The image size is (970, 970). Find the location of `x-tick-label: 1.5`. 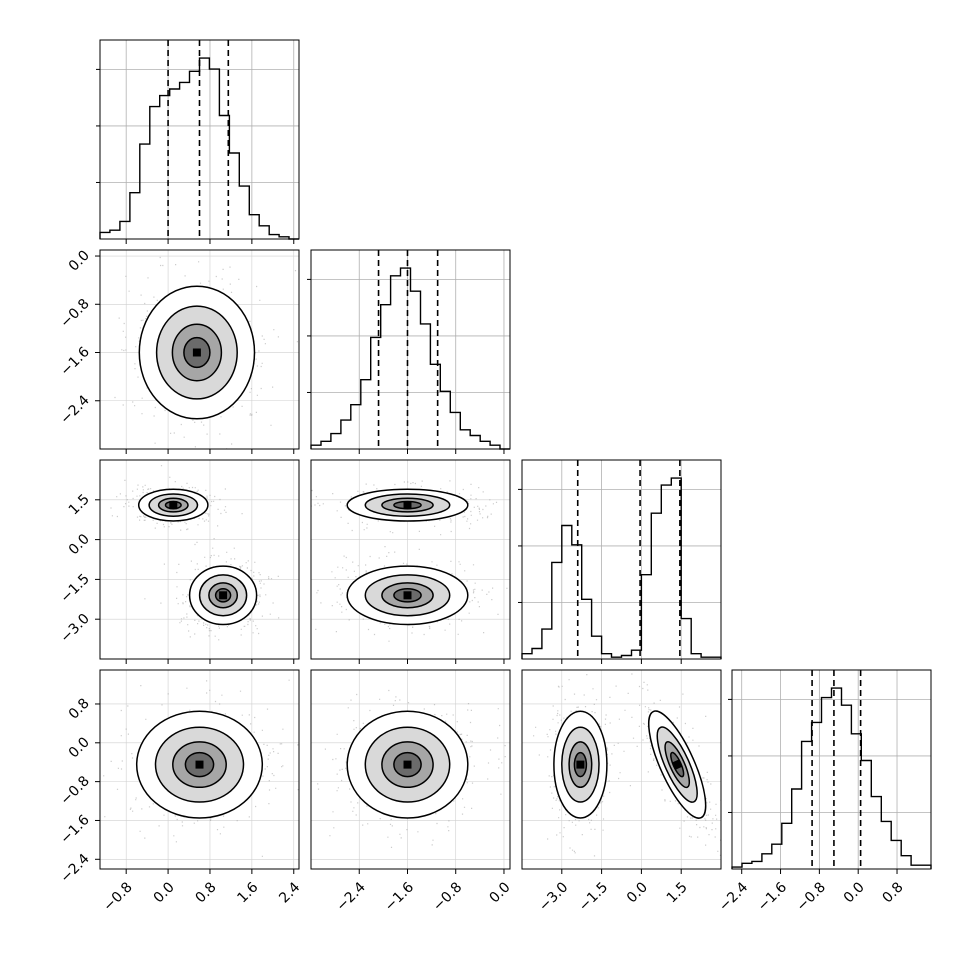

x-tick-label: 1.5 is located at coordinates (677, 892).